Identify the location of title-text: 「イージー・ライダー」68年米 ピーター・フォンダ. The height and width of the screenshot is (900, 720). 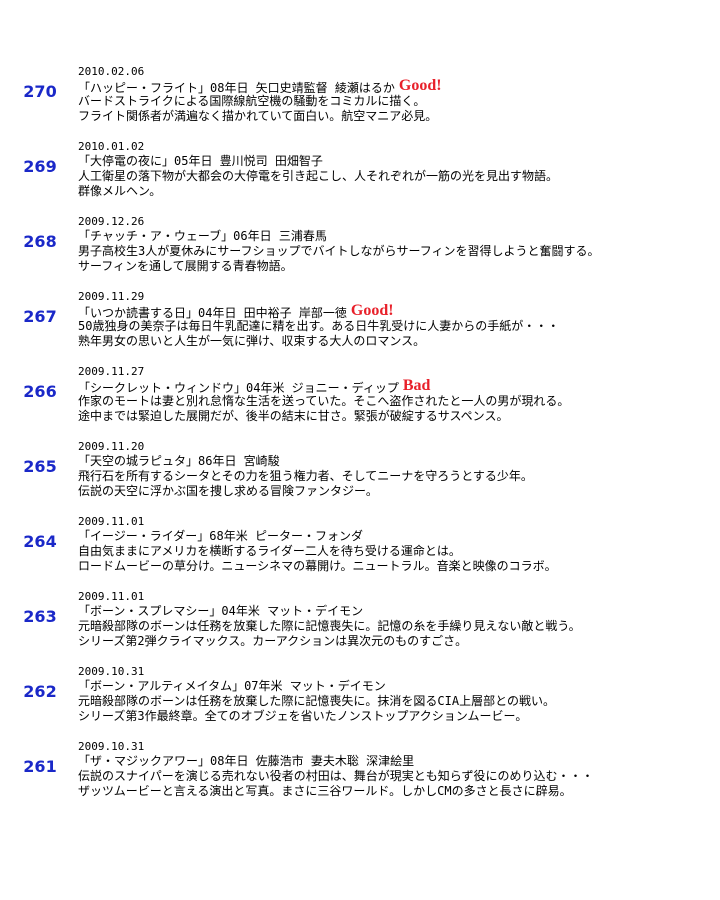
(220, 536).